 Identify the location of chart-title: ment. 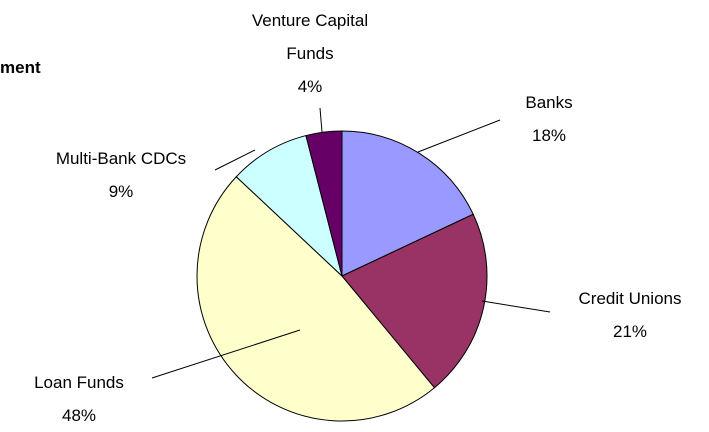
(20, 67).